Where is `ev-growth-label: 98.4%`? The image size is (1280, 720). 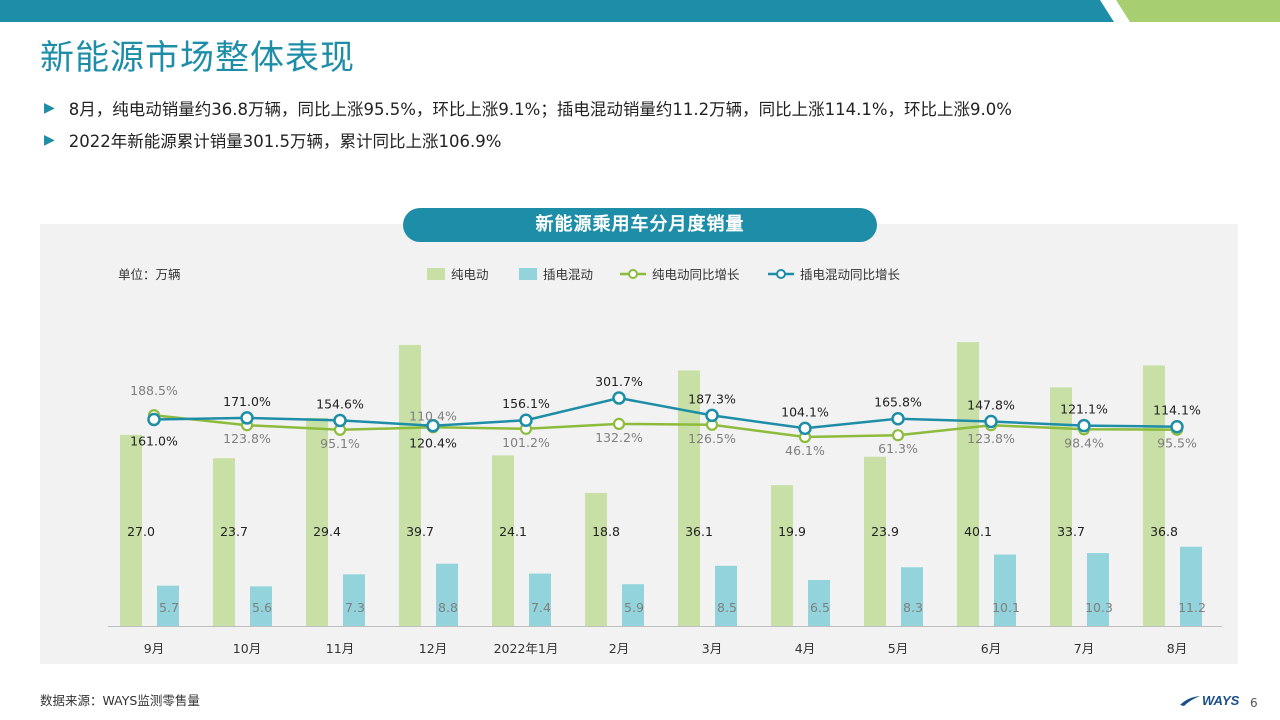
ev-growth-label: 98.4% is located at coordinates (1084, 442).